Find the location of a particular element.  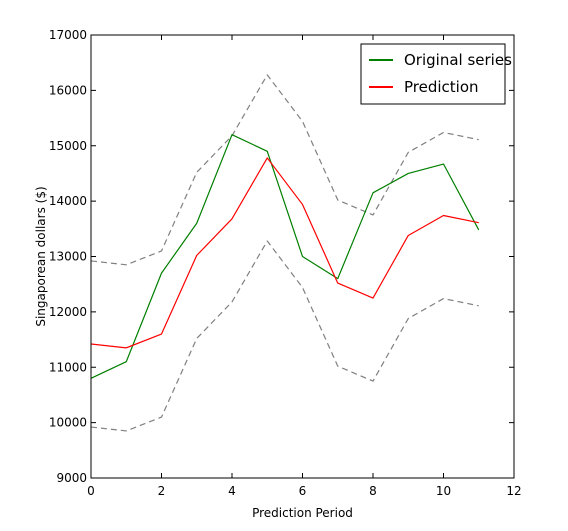

y-tick-label: 14000 is located at coordinates (68, 201).